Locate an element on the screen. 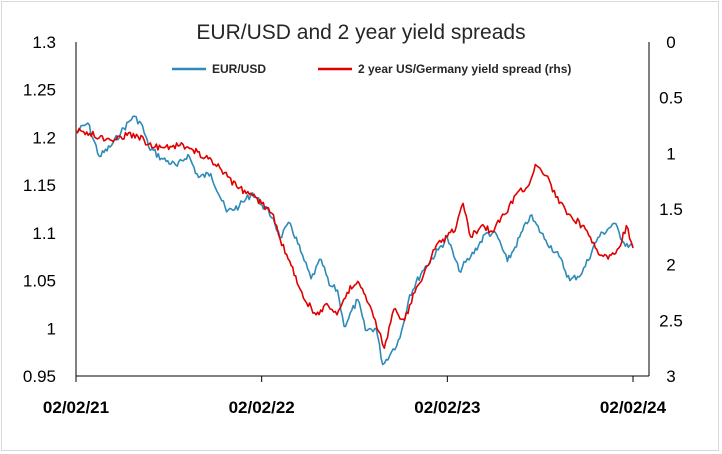 The image size is (722, 454). right-tick-label: 1.5 is located at coordinates (671, 209).